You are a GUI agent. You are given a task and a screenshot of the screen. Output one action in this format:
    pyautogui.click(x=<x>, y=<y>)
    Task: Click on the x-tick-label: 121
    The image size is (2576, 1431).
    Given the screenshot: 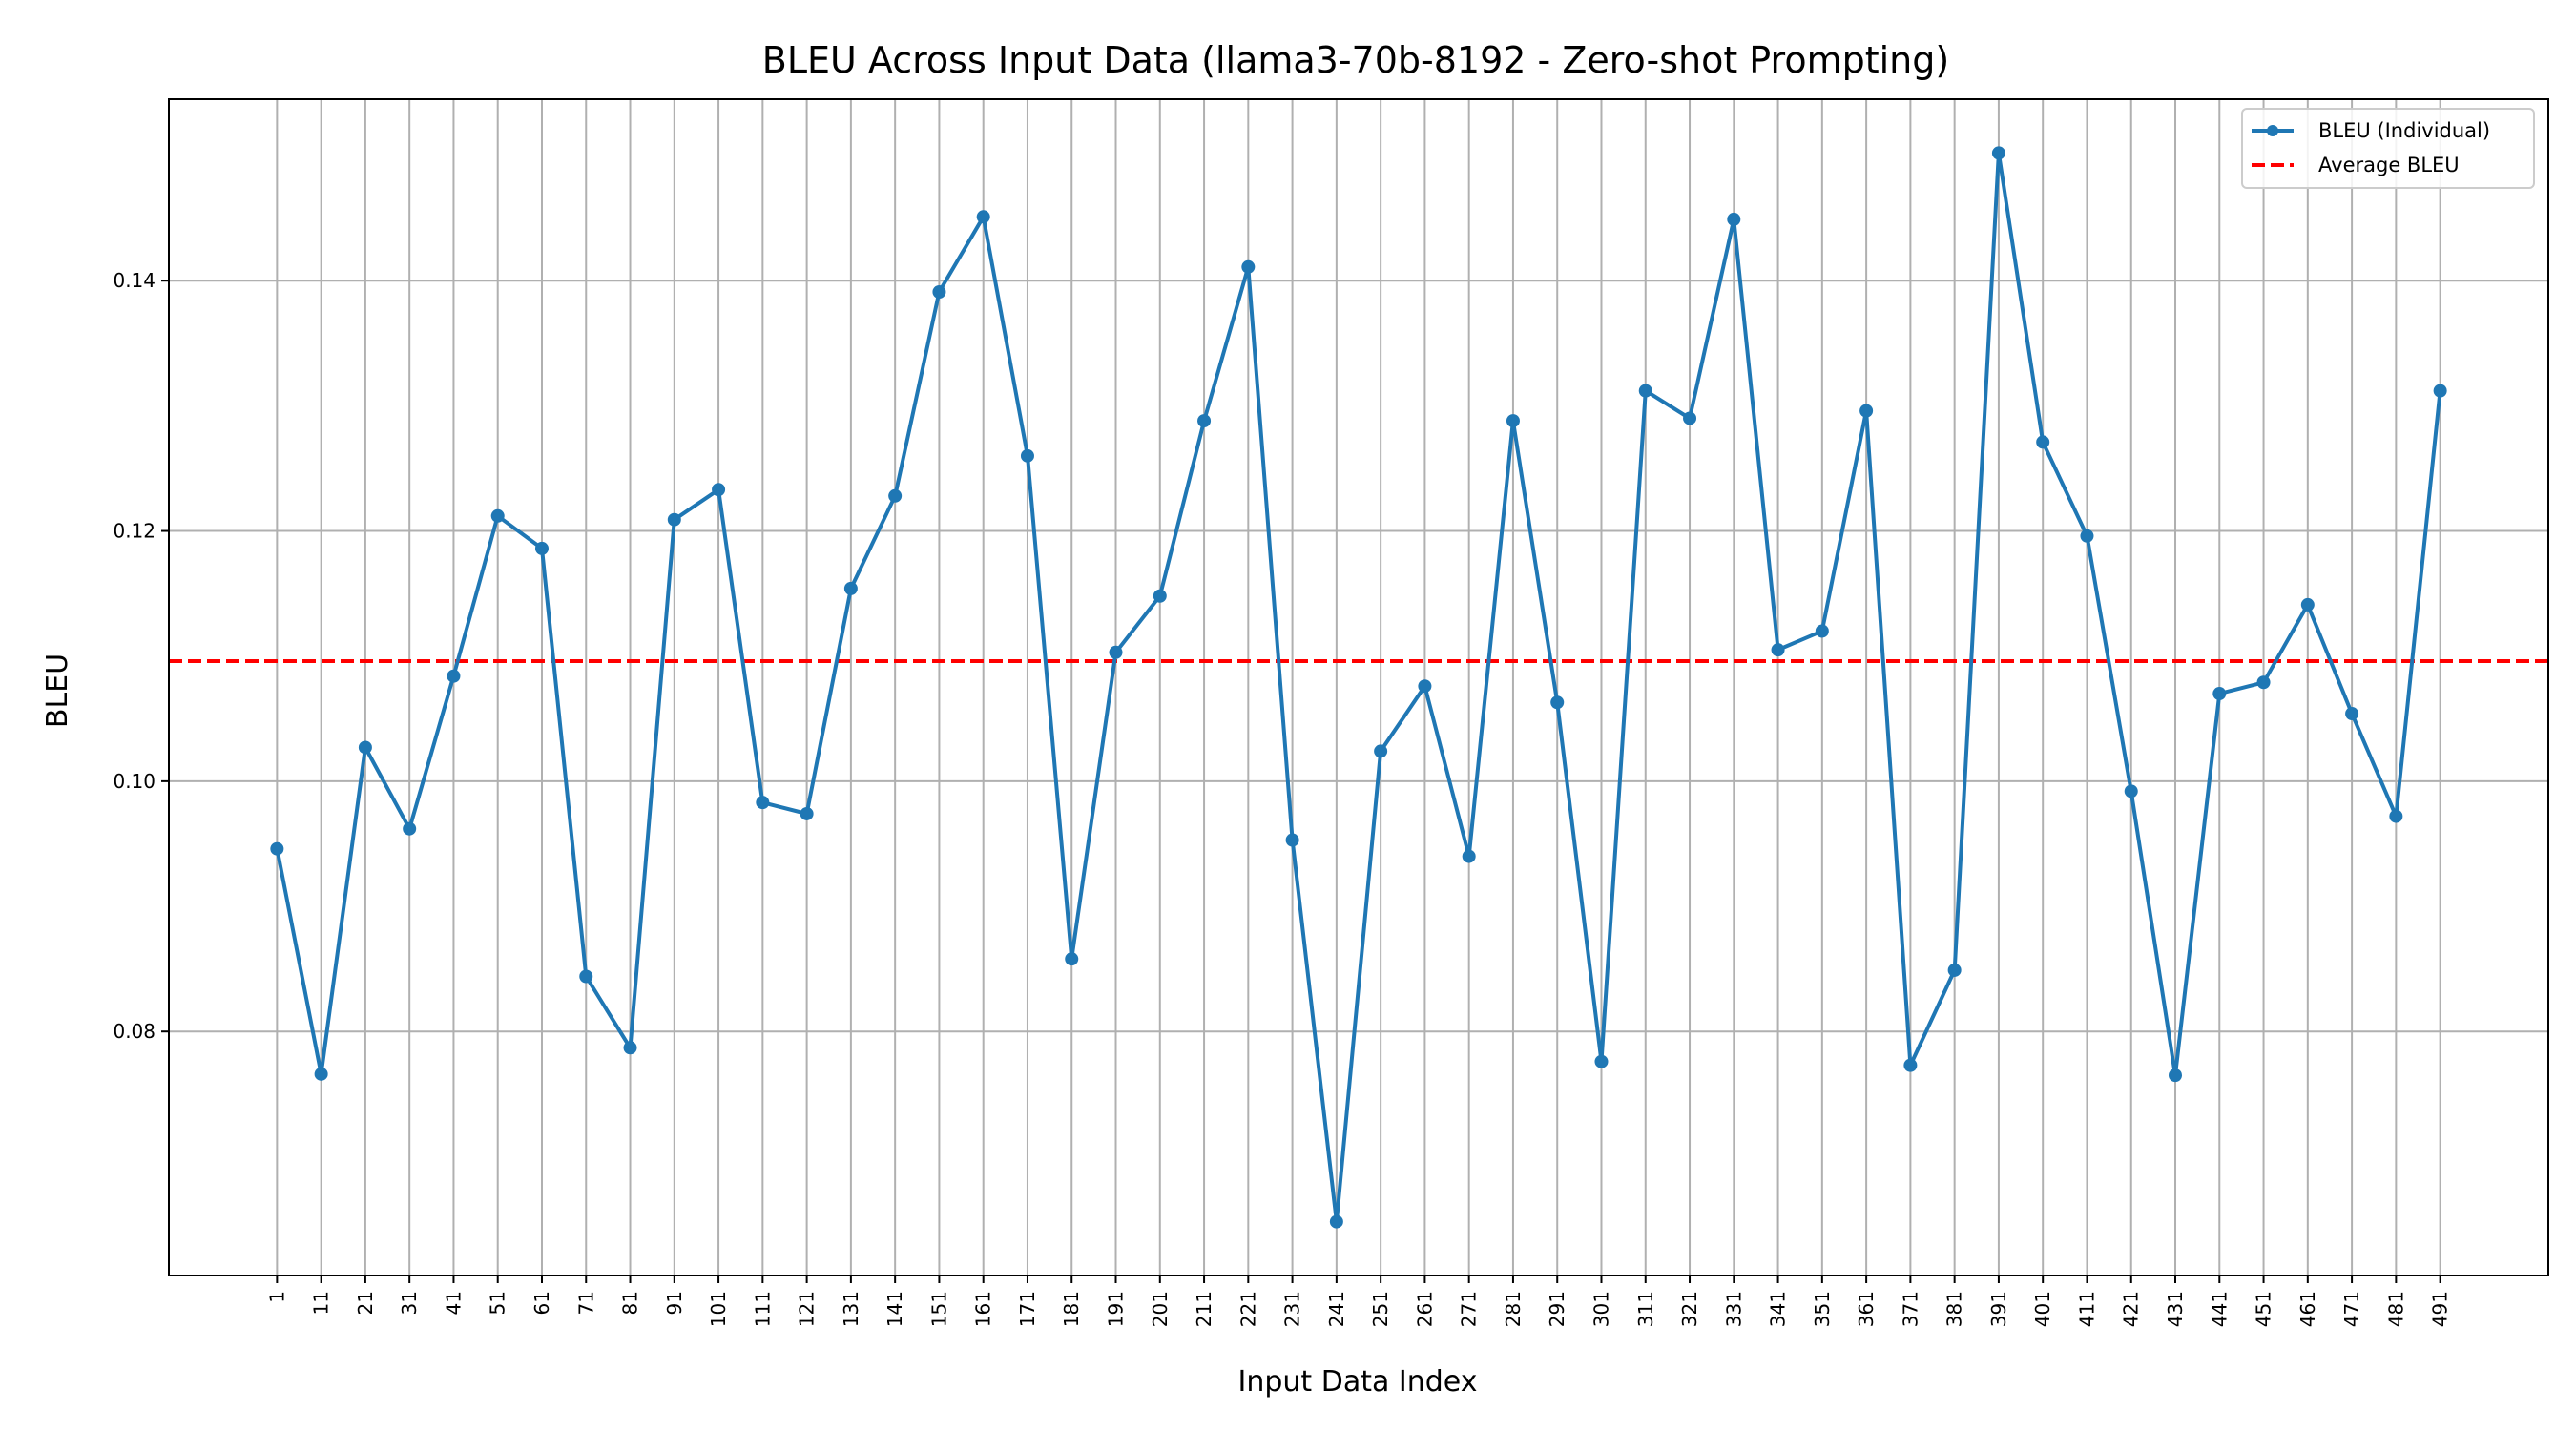 What is the action you would take?
    pyautogui.click(x=807, y=1309)
    